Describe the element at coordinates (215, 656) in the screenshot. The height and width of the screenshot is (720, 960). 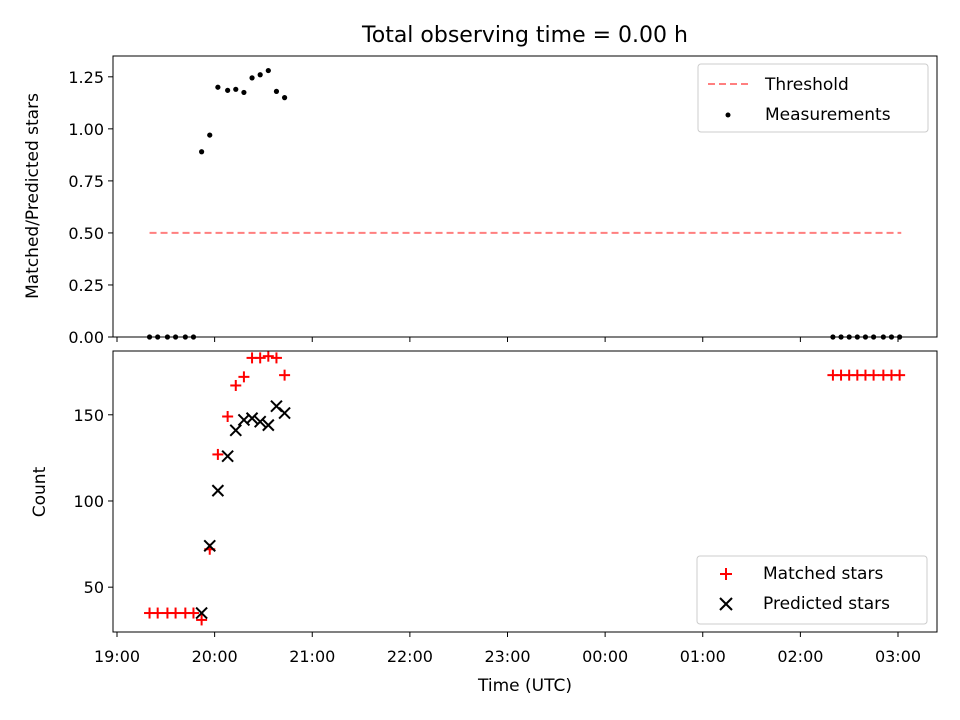
I see `x-tick-label: 20:00` at that location.